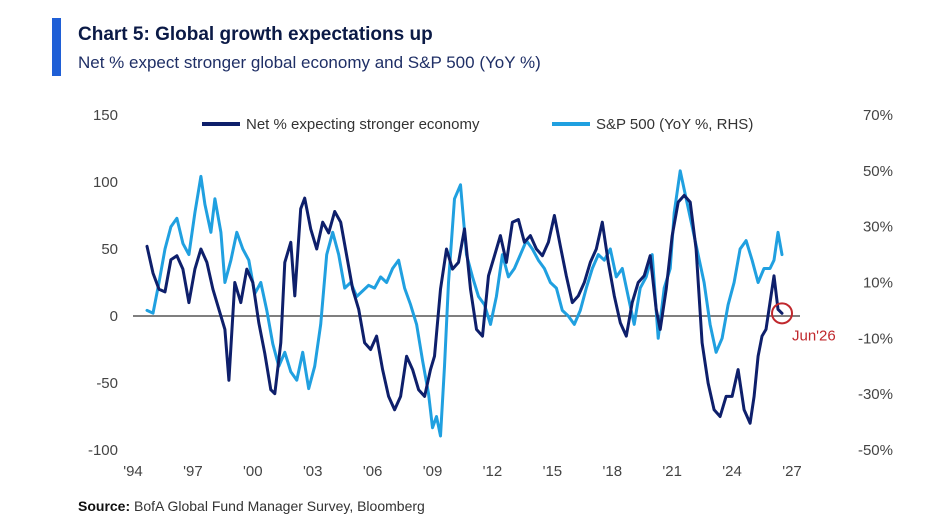  I want to click on left-y-tick-label: -100, so click(103, 450).